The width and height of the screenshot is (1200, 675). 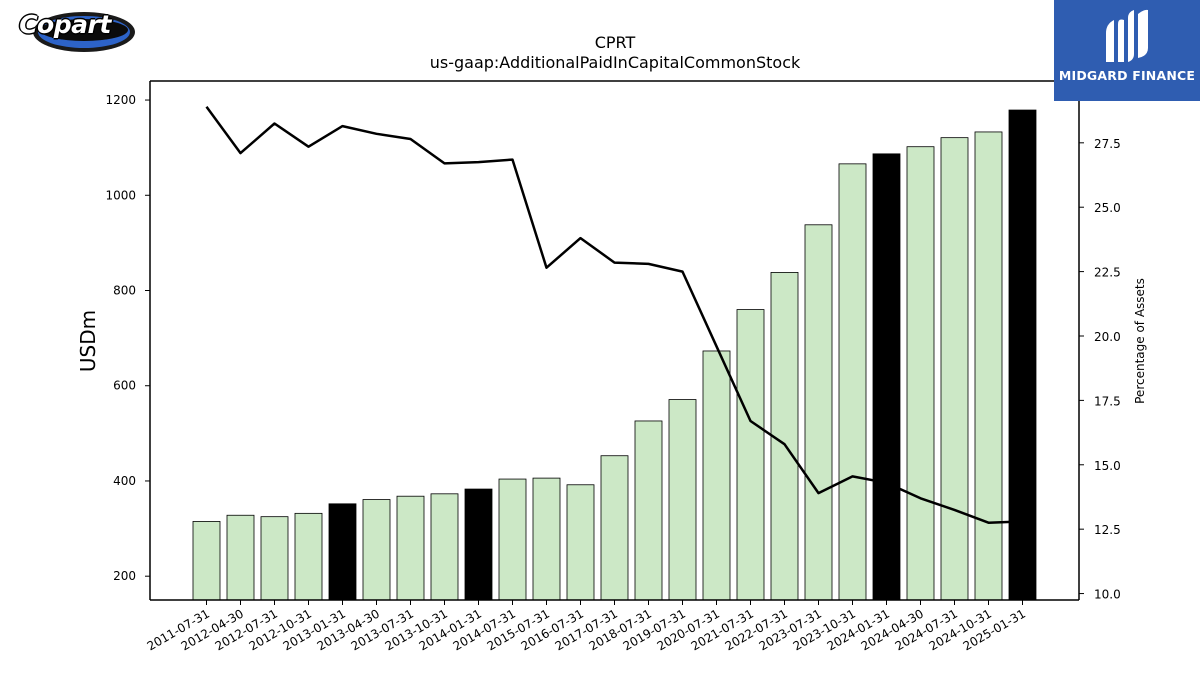 What do you see at coordinates (65, 24) in the screenshot?
I see `copart-logo-text: Copart` at bounding box center [65, 24].